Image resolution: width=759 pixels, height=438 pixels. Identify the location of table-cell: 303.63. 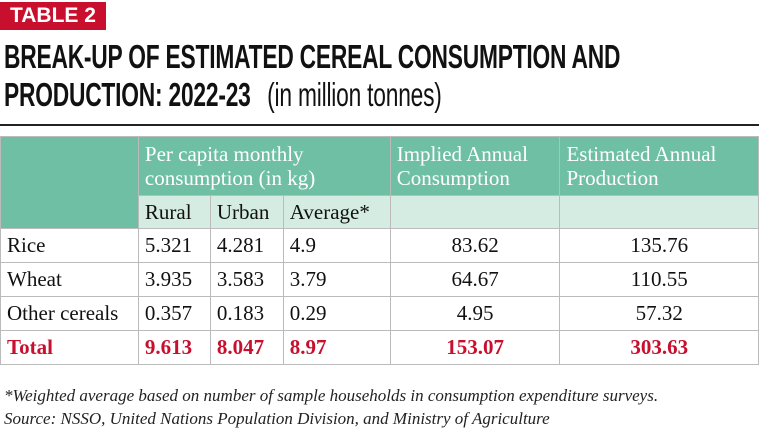
(659, 347).